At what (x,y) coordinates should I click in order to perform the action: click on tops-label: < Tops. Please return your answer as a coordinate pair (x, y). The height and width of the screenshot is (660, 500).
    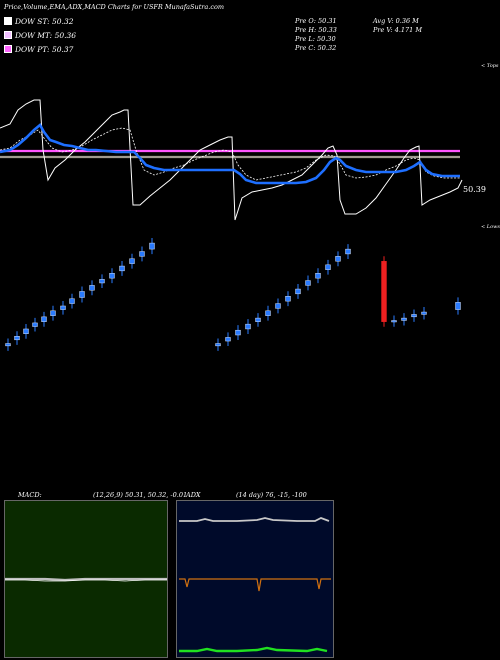
    Looking at the image, I should click on (490, 66).